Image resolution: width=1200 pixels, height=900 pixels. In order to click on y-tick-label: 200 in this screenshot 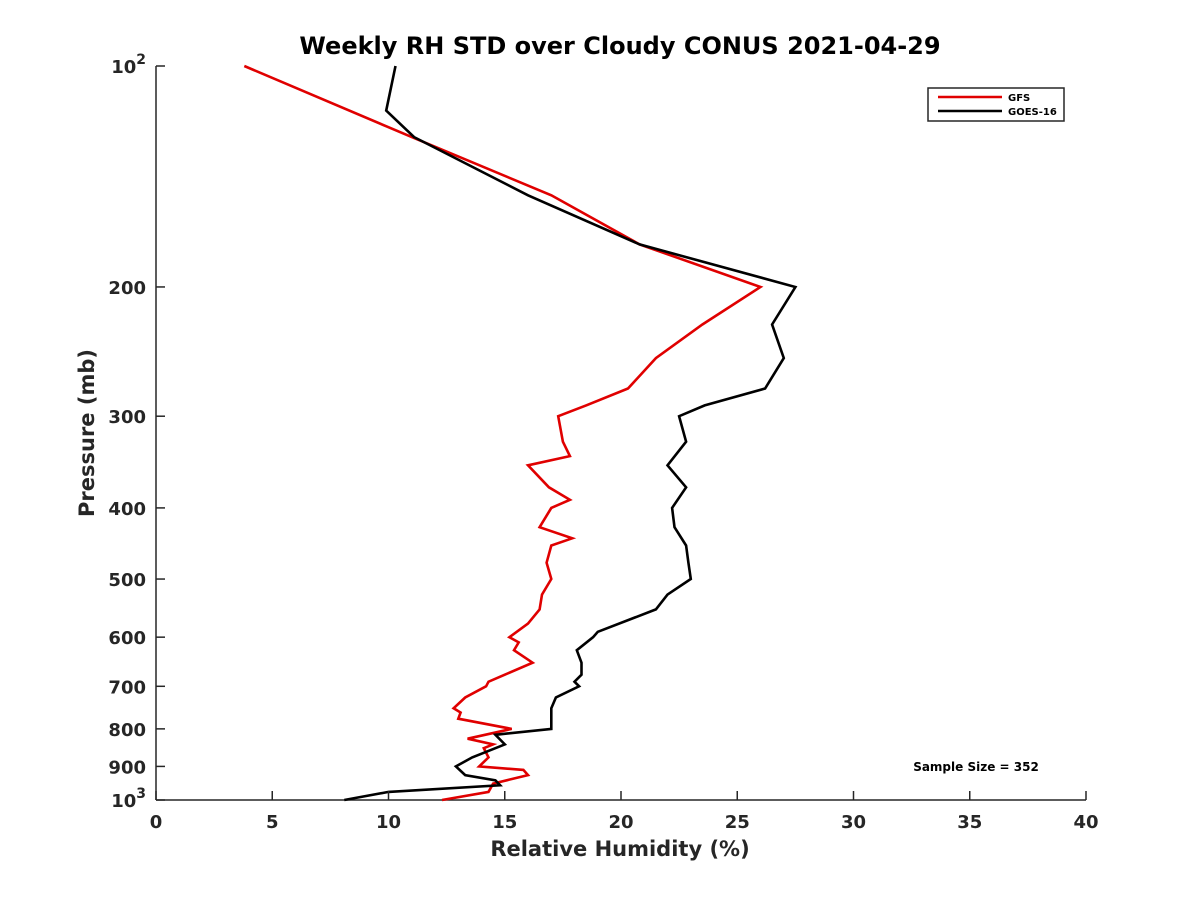, I will do `click(127, 288)`.